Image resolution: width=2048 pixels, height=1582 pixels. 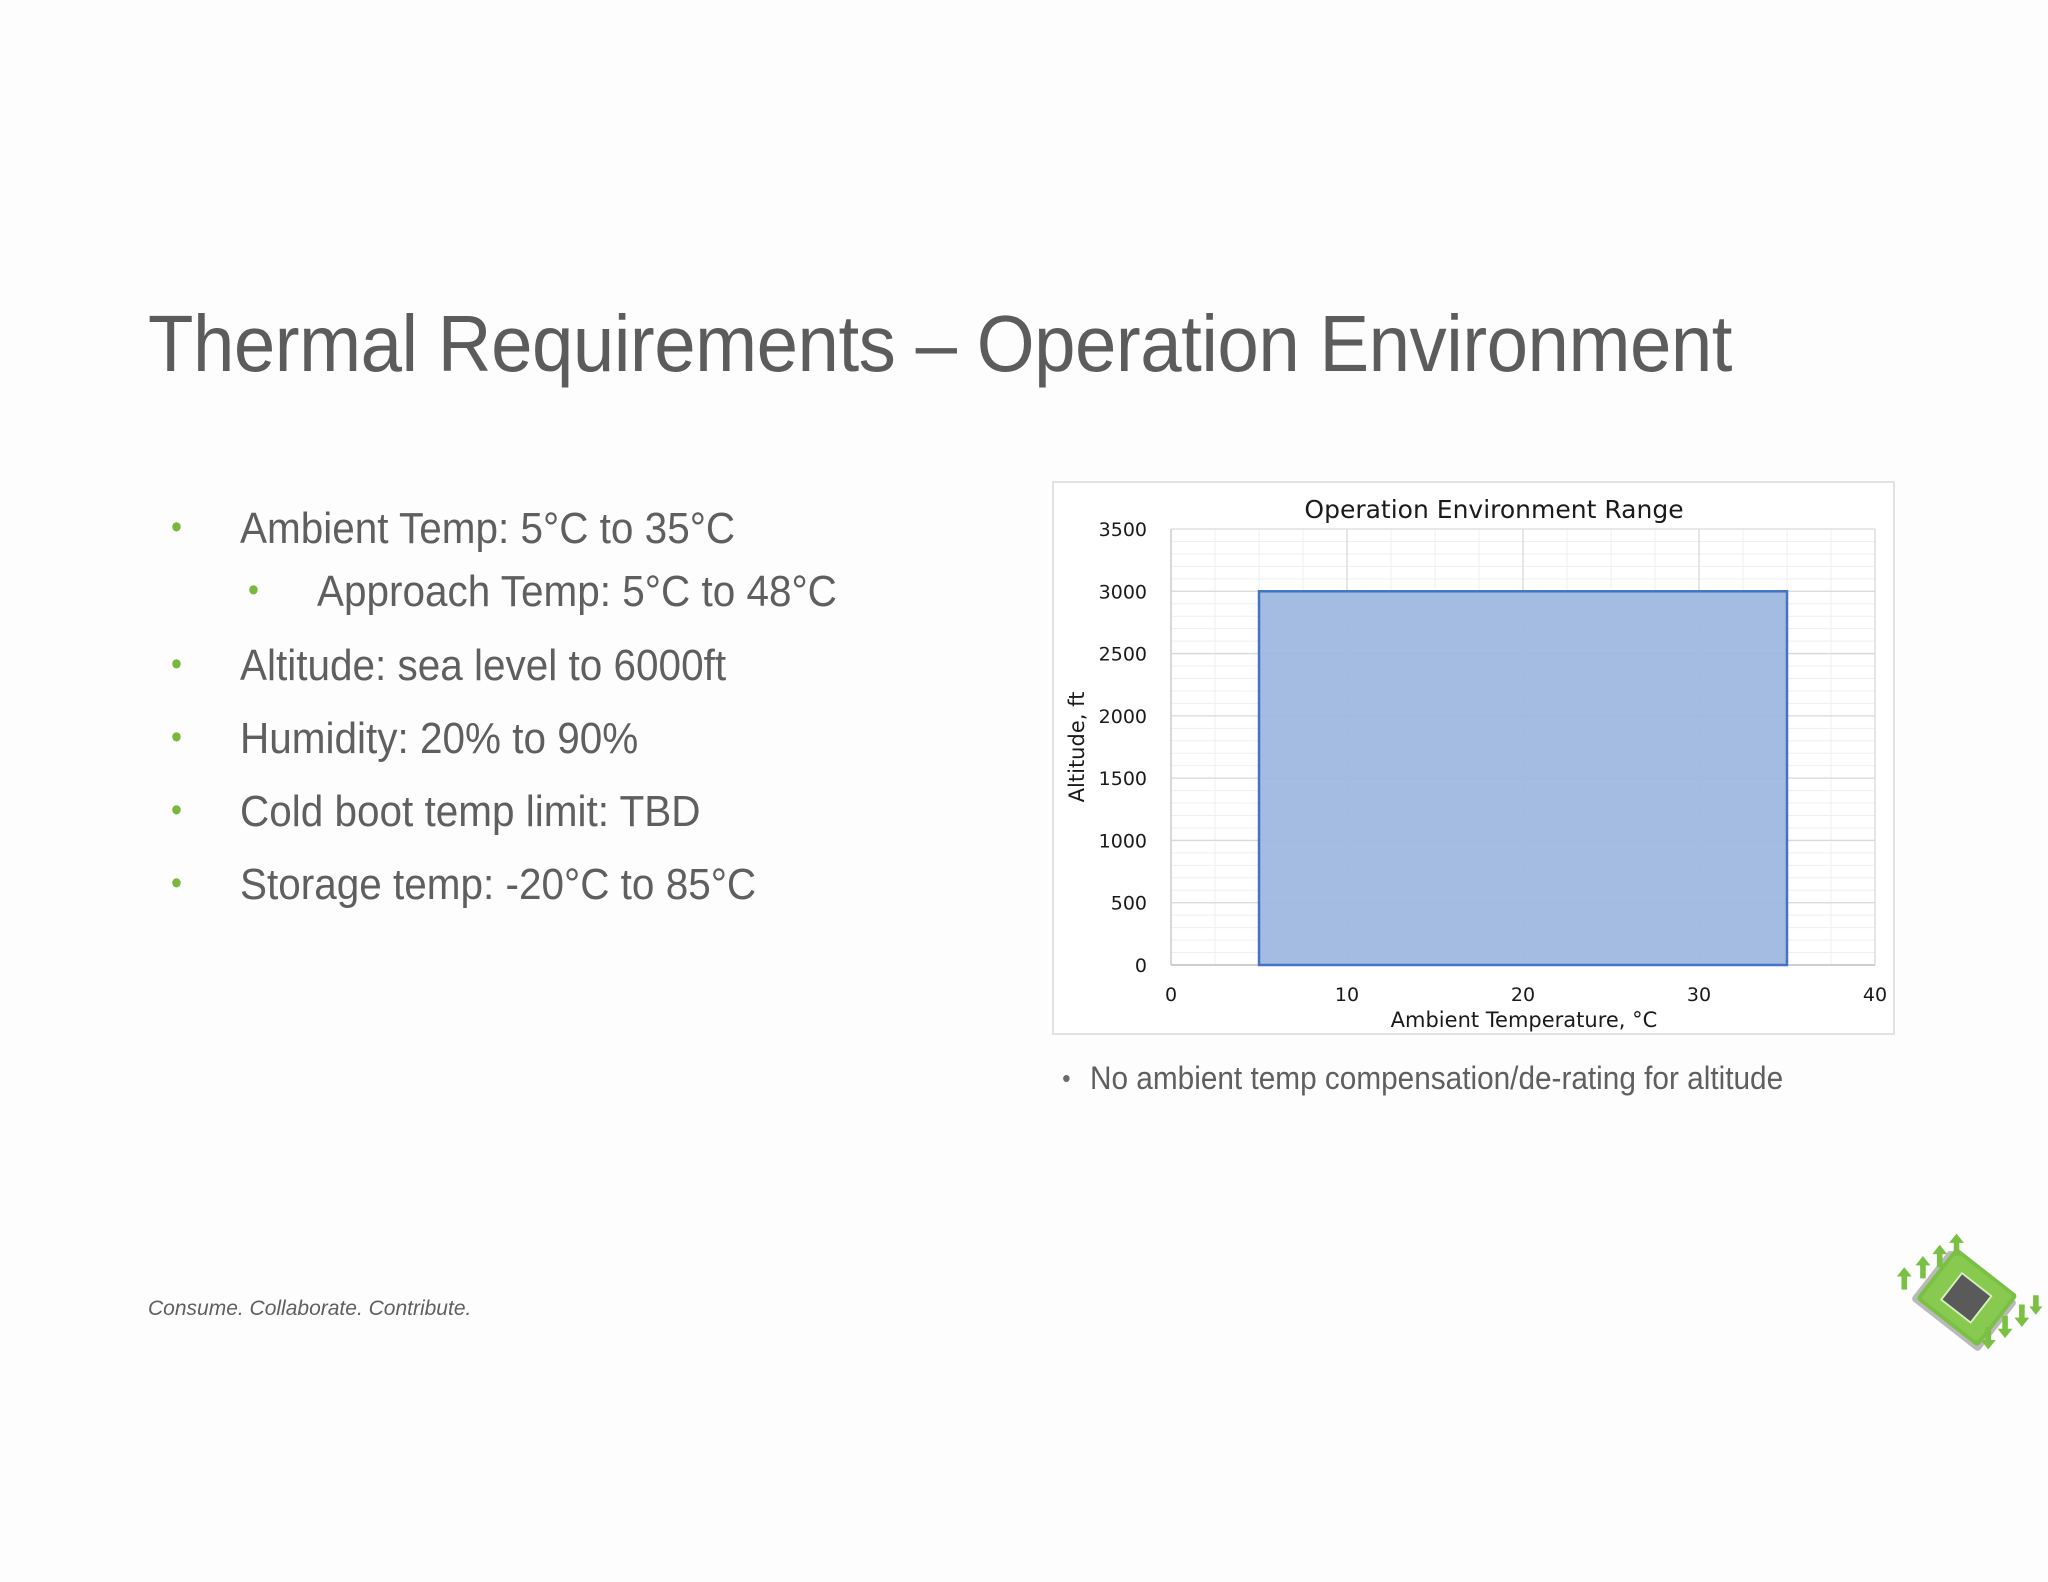 What do you see at coordinates (1129, 904) in the screenshot?
I see `tick-label: 500` at bounding box center [1129, 904].